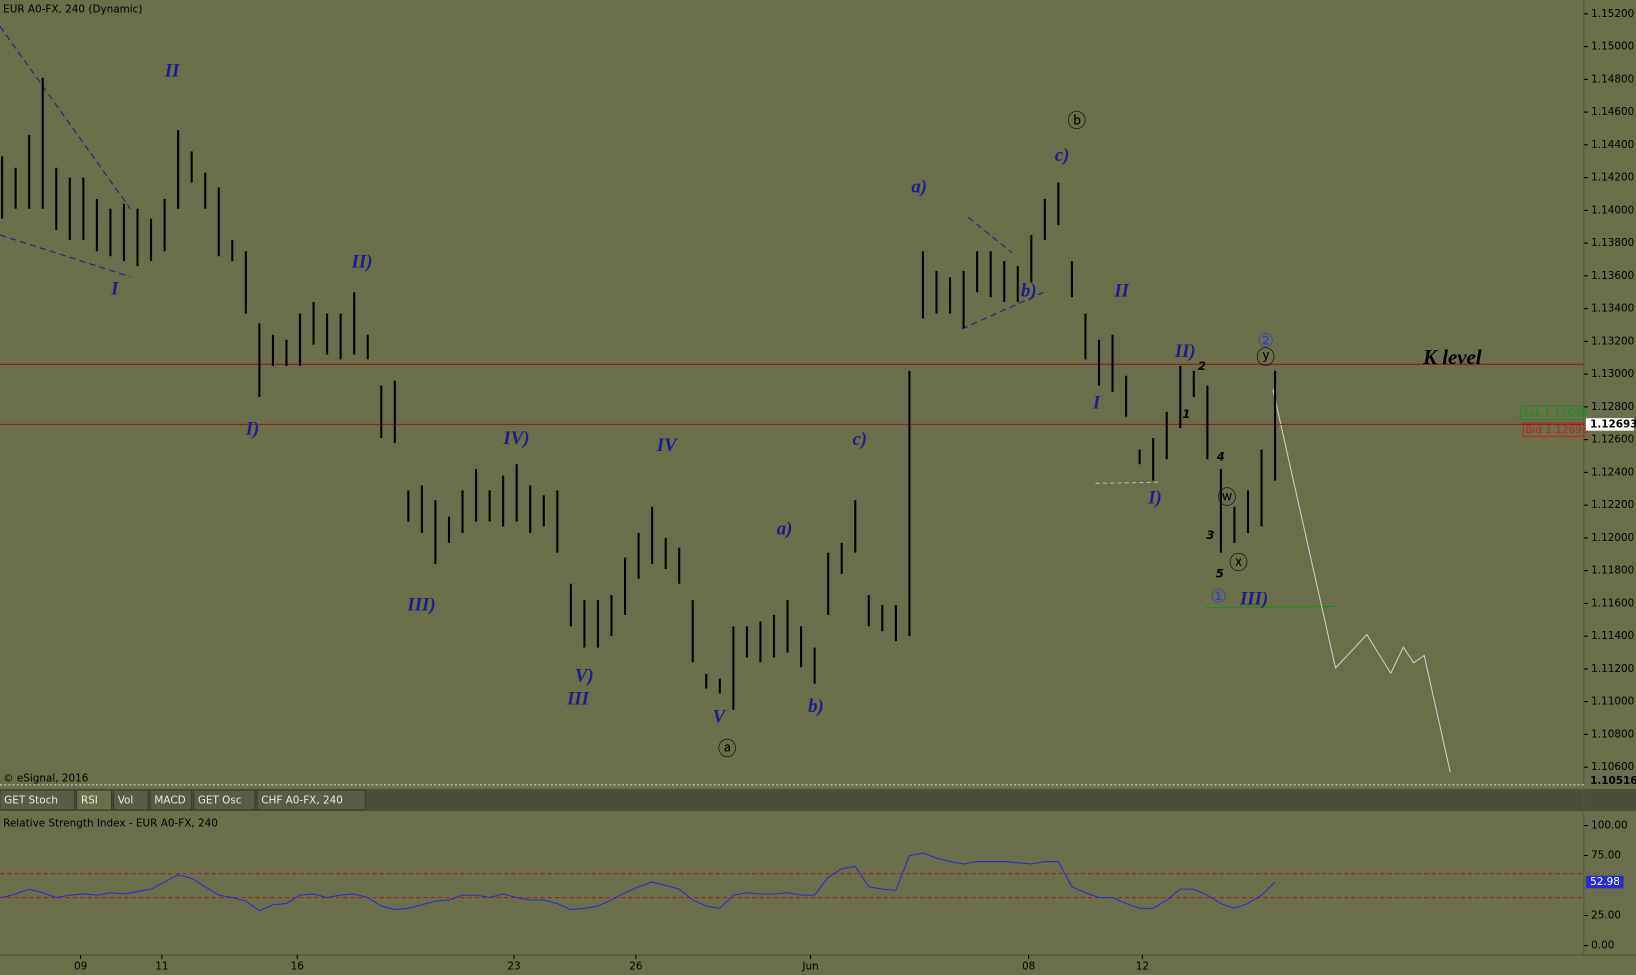 This screenshot has width=1636, height=975. Describe the element at coordinates (1154, 497) in the screenshot. I see `wave-label: I)` at that location.